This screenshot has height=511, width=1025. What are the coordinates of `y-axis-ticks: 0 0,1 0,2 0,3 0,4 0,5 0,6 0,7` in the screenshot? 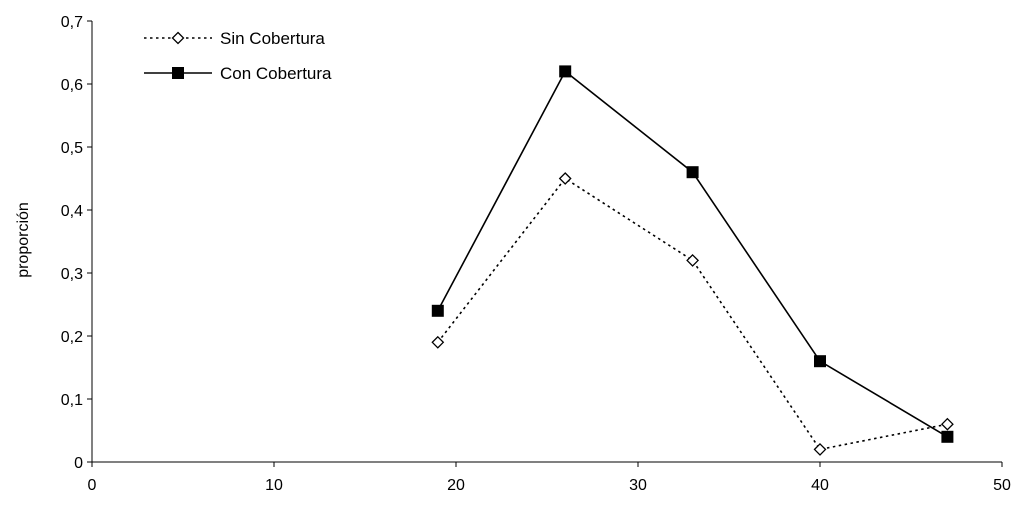 It's located at (76, 243).